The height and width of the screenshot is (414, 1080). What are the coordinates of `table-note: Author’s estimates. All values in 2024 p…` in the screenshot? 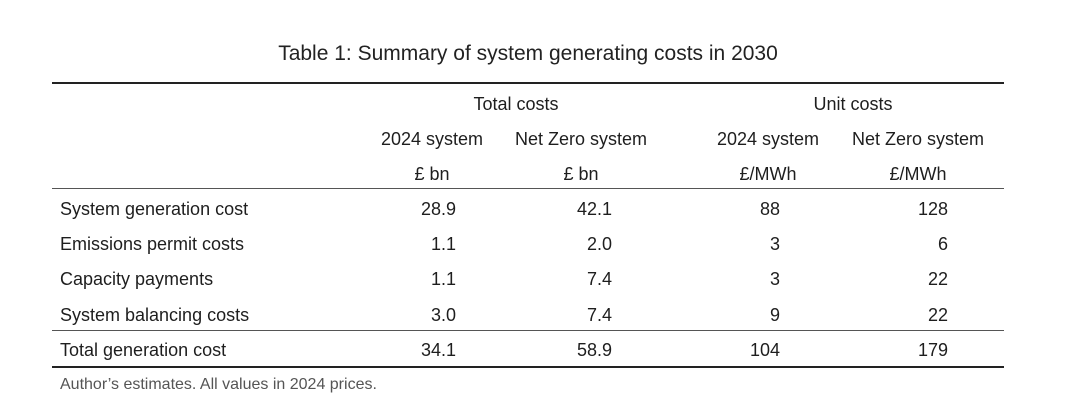 It's located at (218, 384).